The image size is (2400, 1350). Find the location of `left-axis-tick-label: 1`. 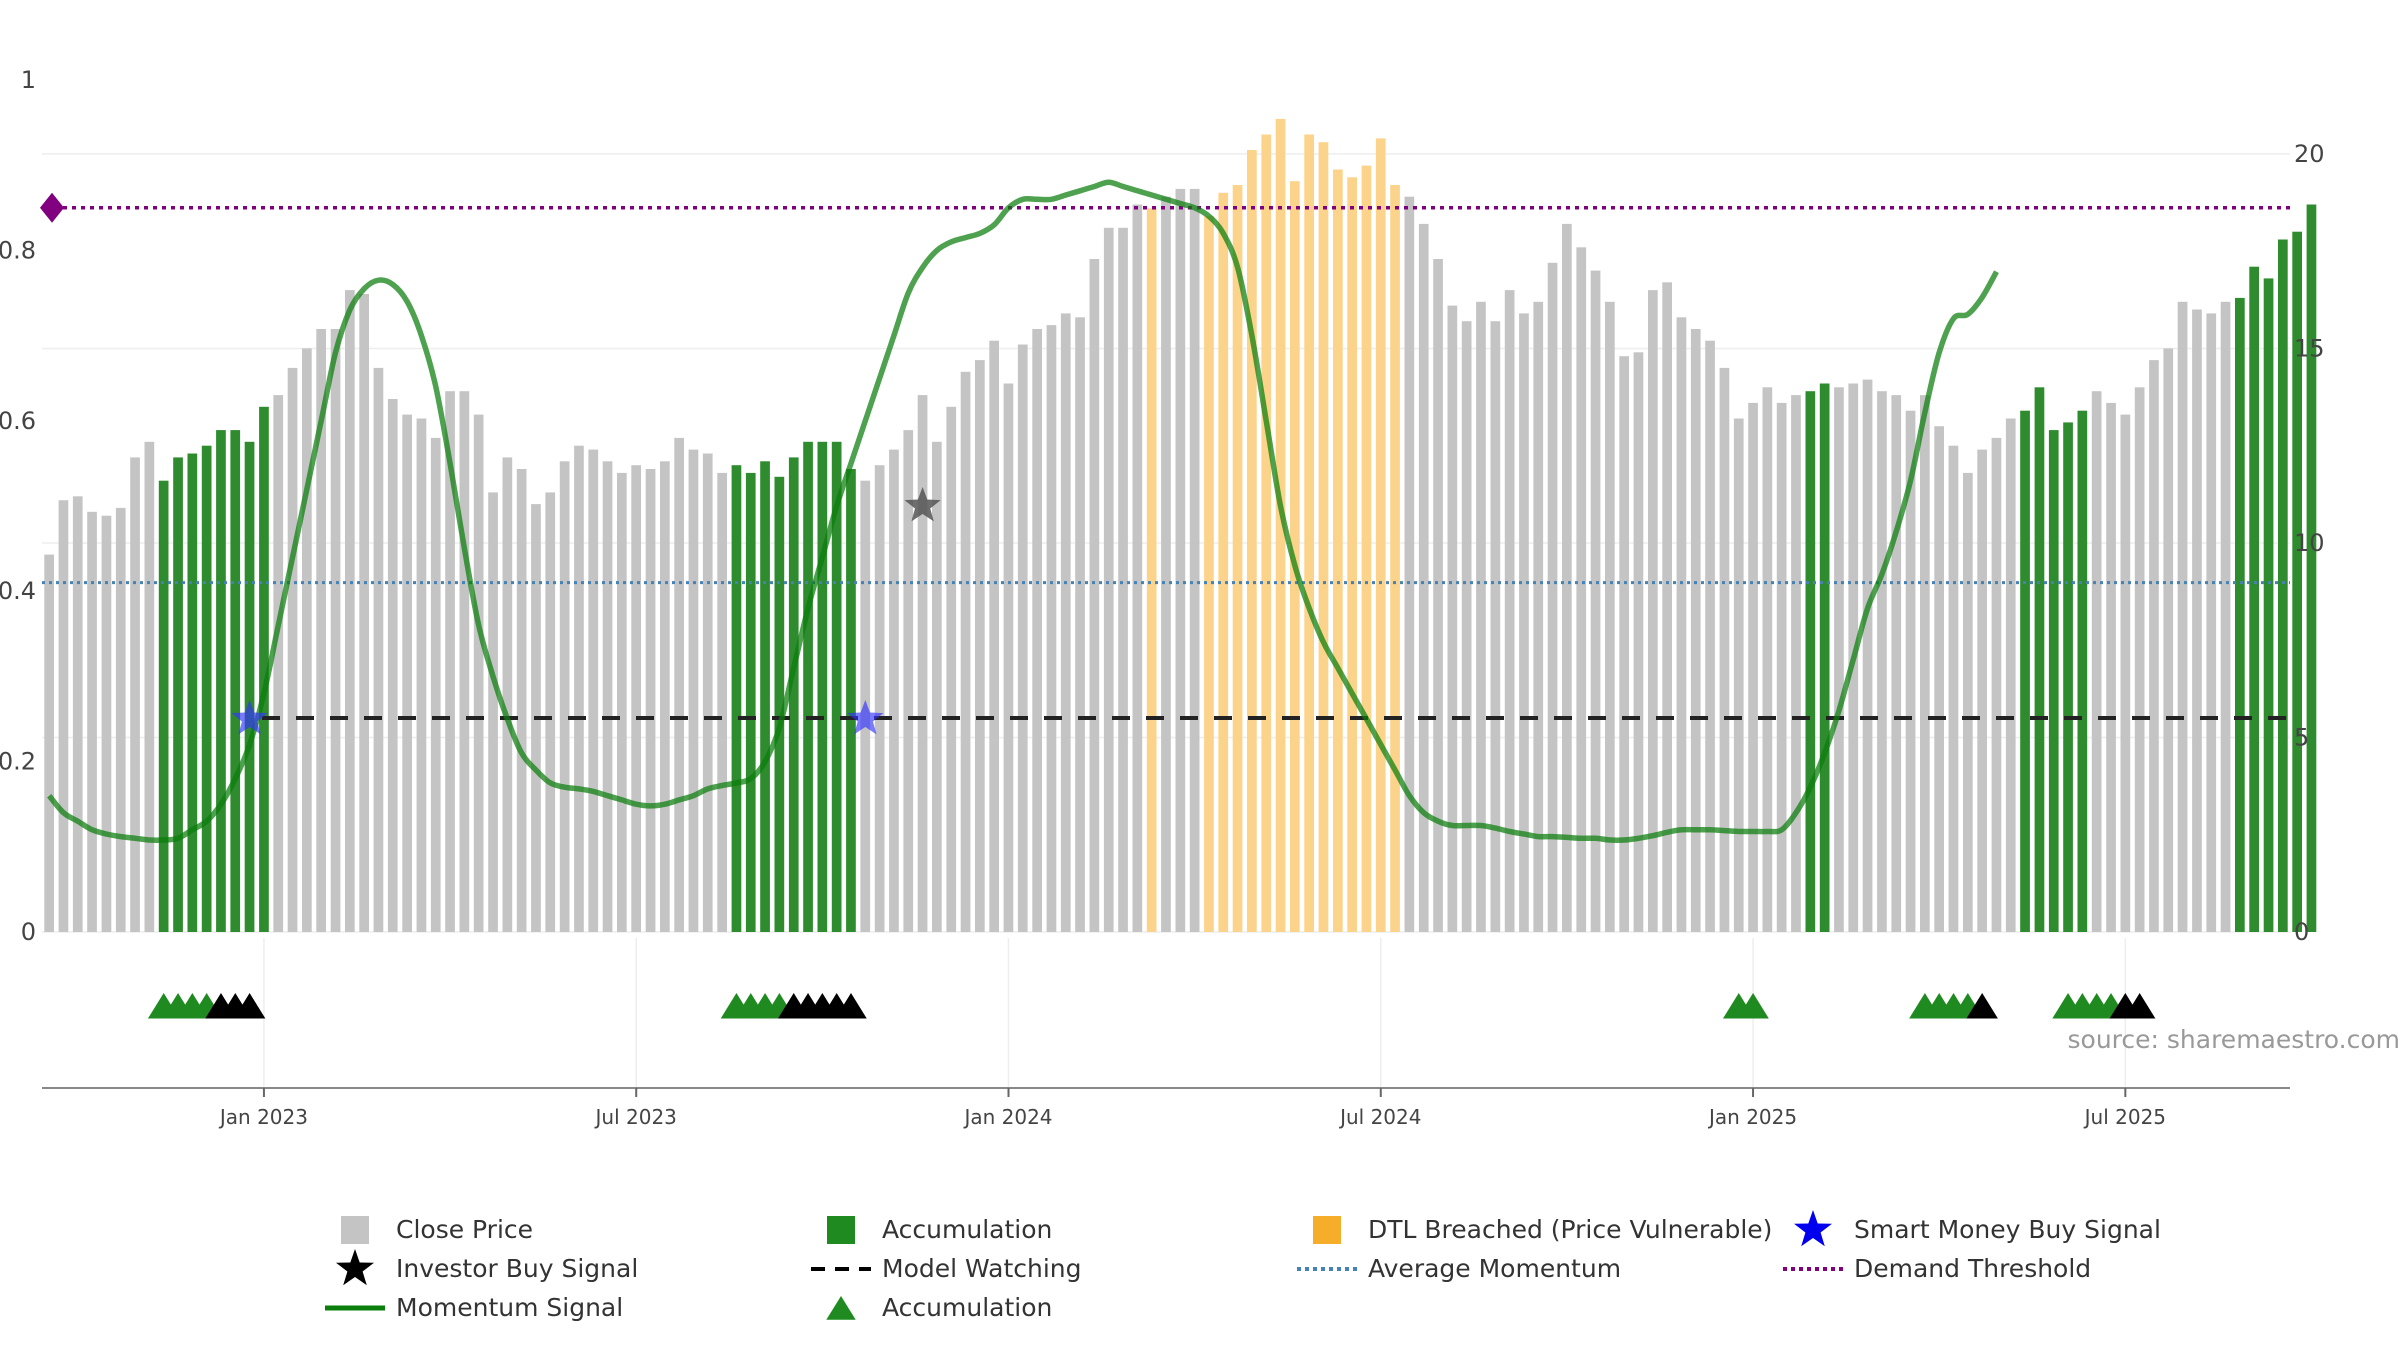

left-axis-tick-label: 1 is located at coordinates (28, 80).